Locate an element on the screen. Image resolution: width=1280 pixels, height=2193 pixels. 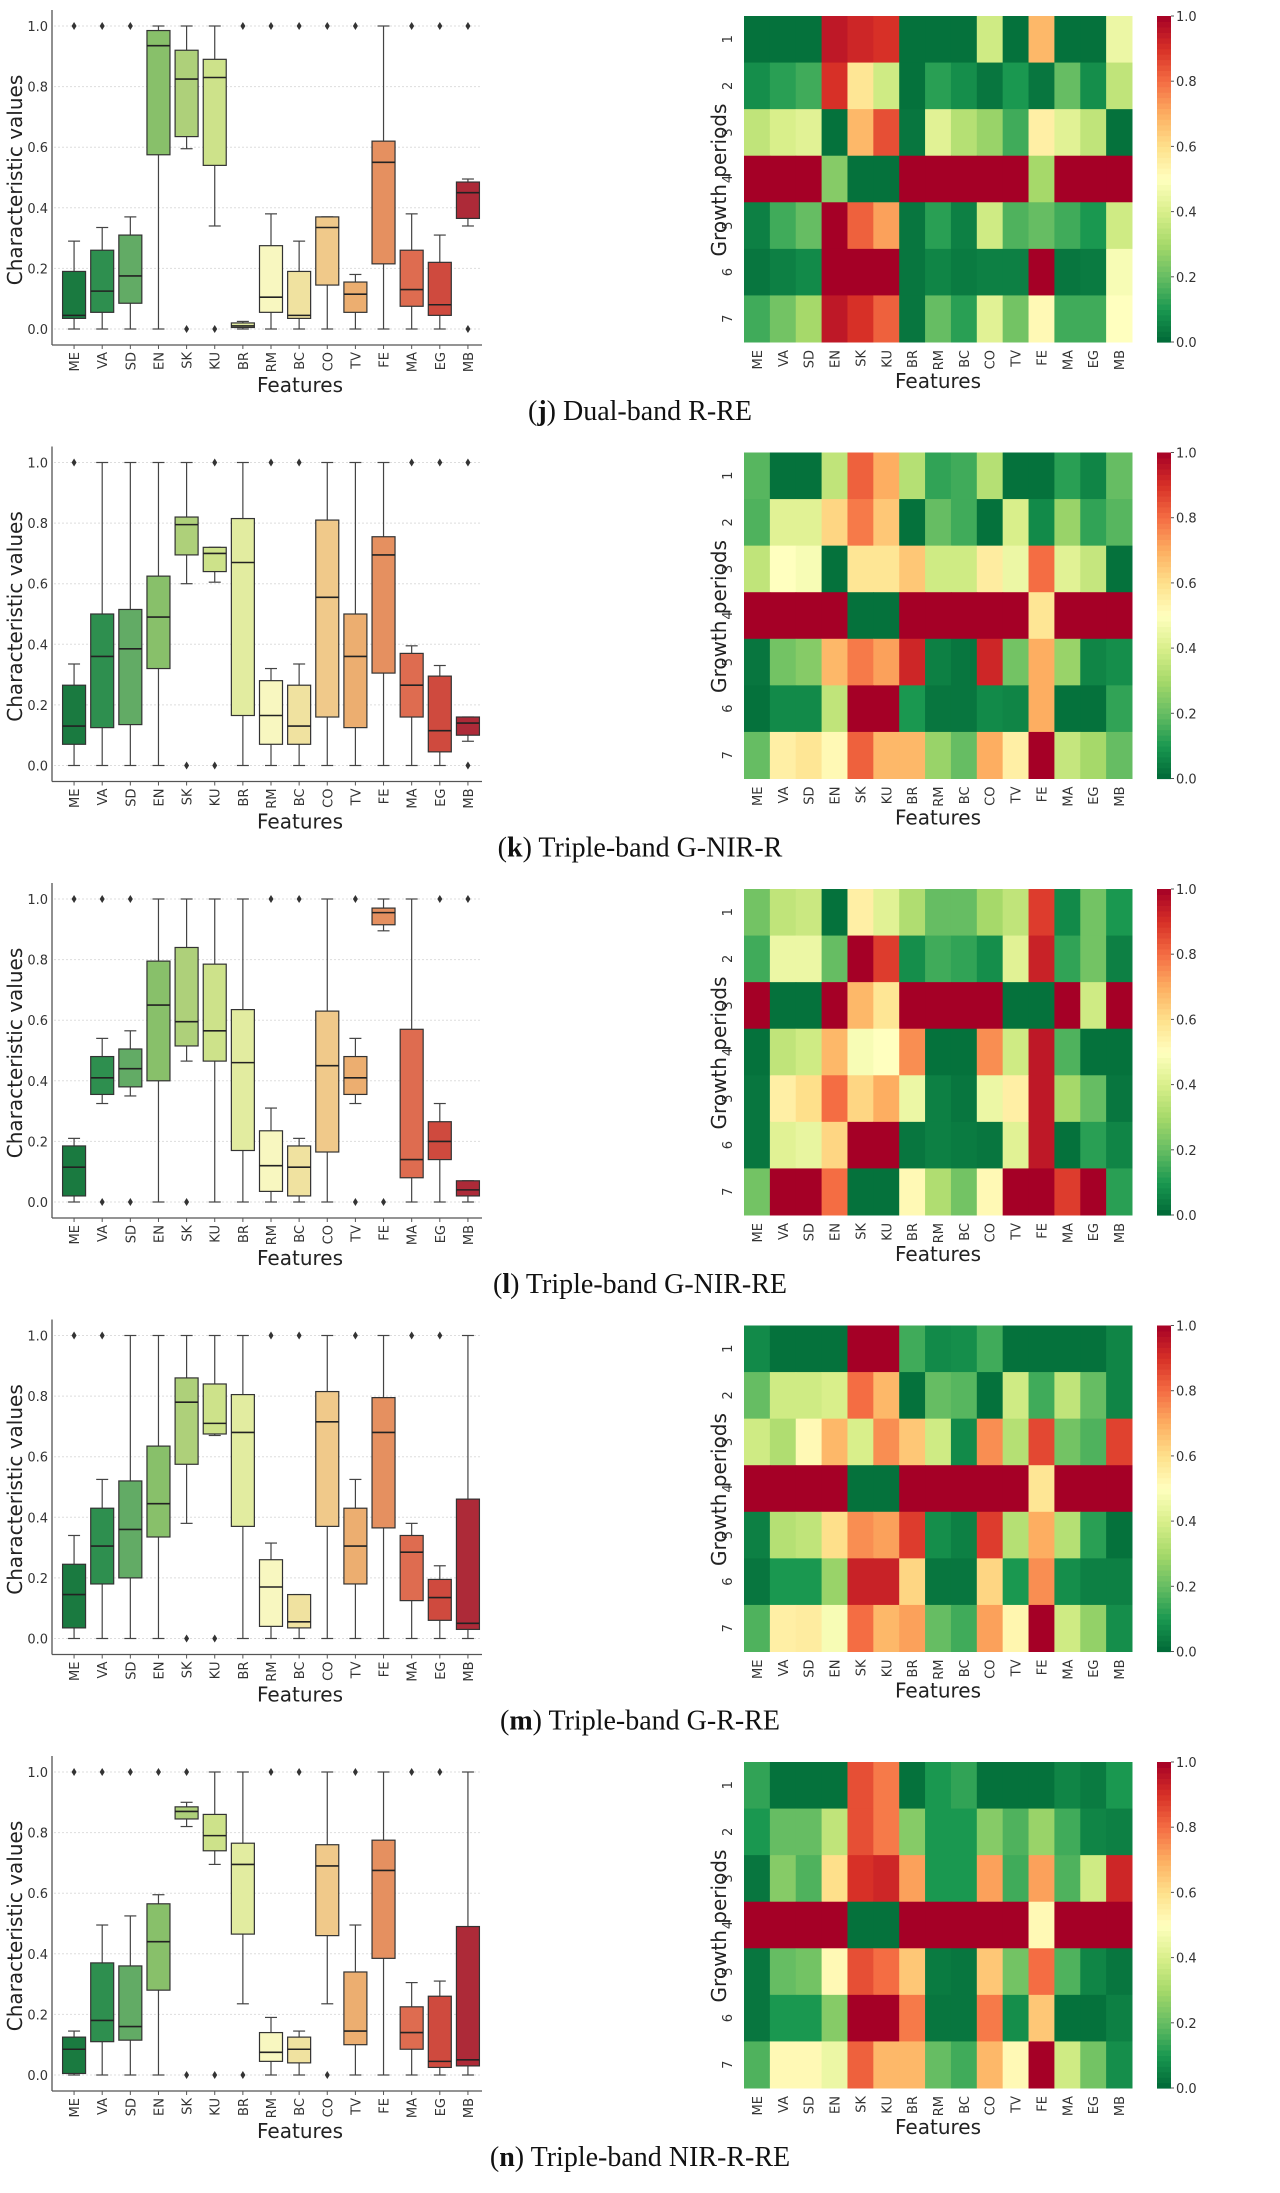
heatmap-cell-7-FE is located at coordinates (1041, 755).